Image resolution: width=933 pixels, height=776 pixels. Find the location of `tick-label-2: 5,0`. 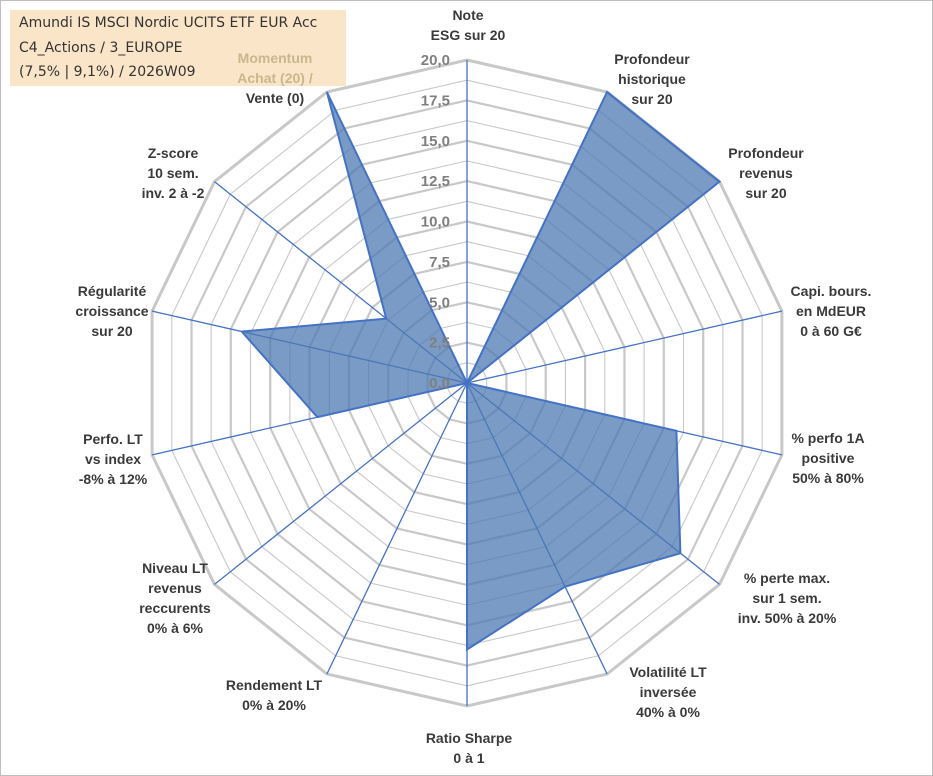

tick-label-2: 5,0 is located at coordinates (439, 302).